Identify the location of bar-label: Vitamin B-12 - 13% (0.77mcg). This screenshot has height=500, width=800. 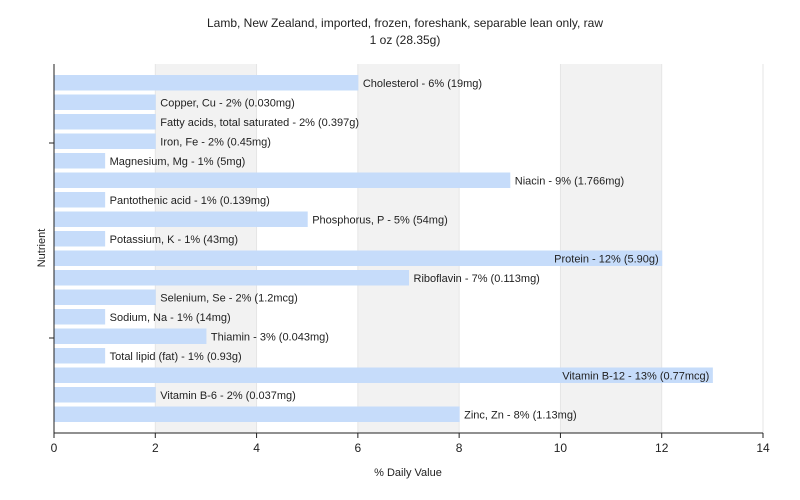
(635, 376).